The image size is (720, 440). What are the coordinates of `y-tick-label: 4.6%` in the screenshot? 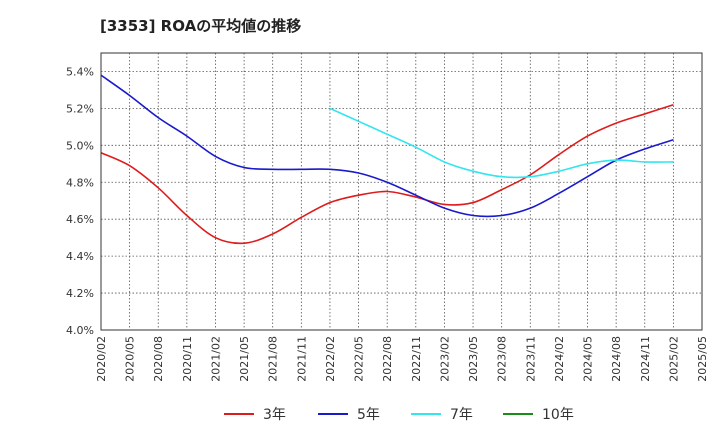 It's located at (80, 219).